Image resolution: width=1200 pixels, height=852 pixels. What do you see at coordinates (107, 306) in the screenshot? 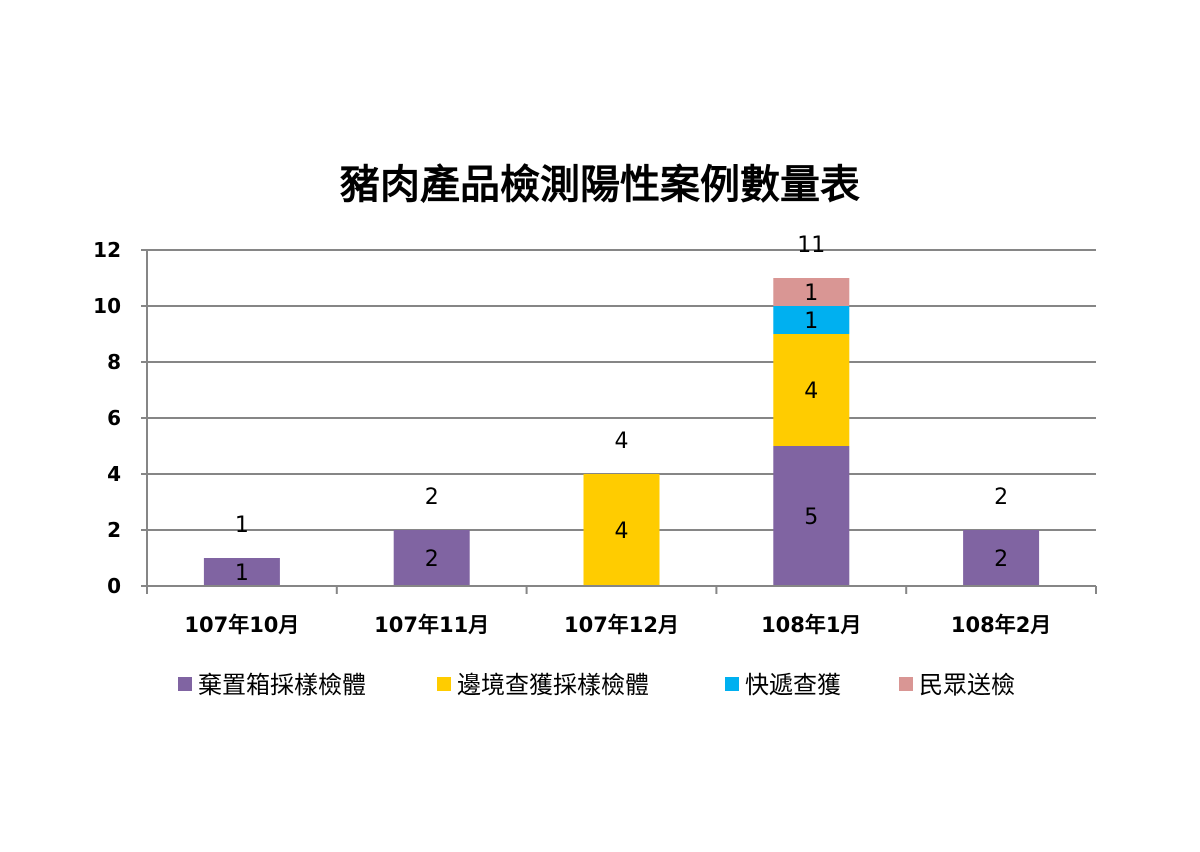
I see `y-tick-label: 10` at bounding box center [107, 306].